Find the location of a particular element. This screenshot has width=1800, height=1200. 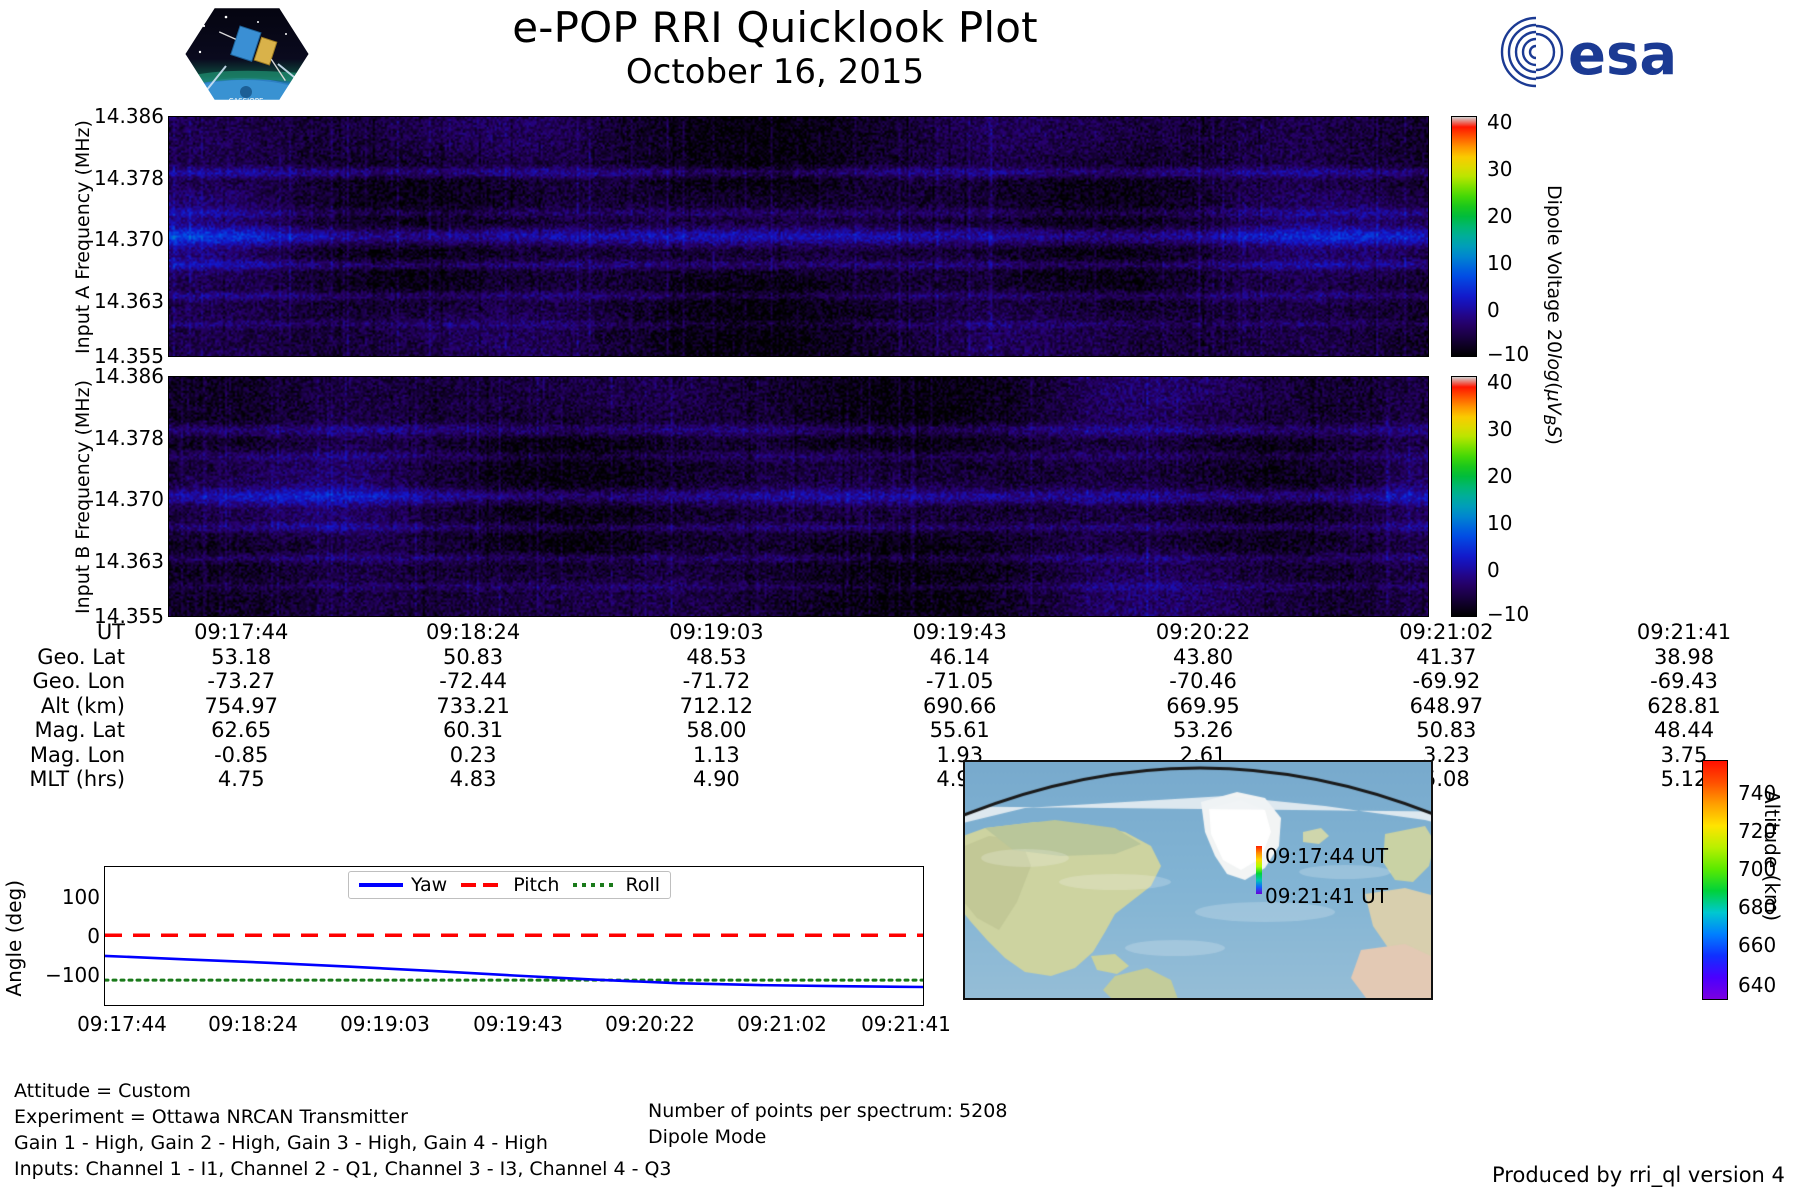

eph-row-label: Geo. Lon is located at coordinates (79, 681).